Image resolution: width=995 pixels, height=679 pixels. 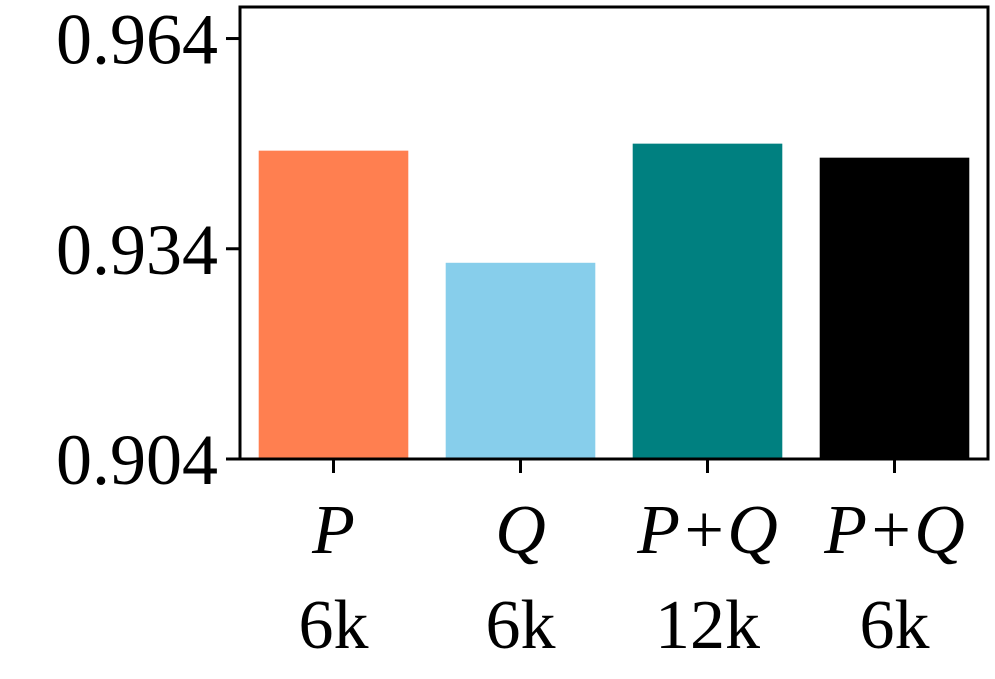 What do you see at coordinates (707, 625) in the screenshot?
I see `x-tick-sublabel-3: 12k` at bounding box center [707, 625].